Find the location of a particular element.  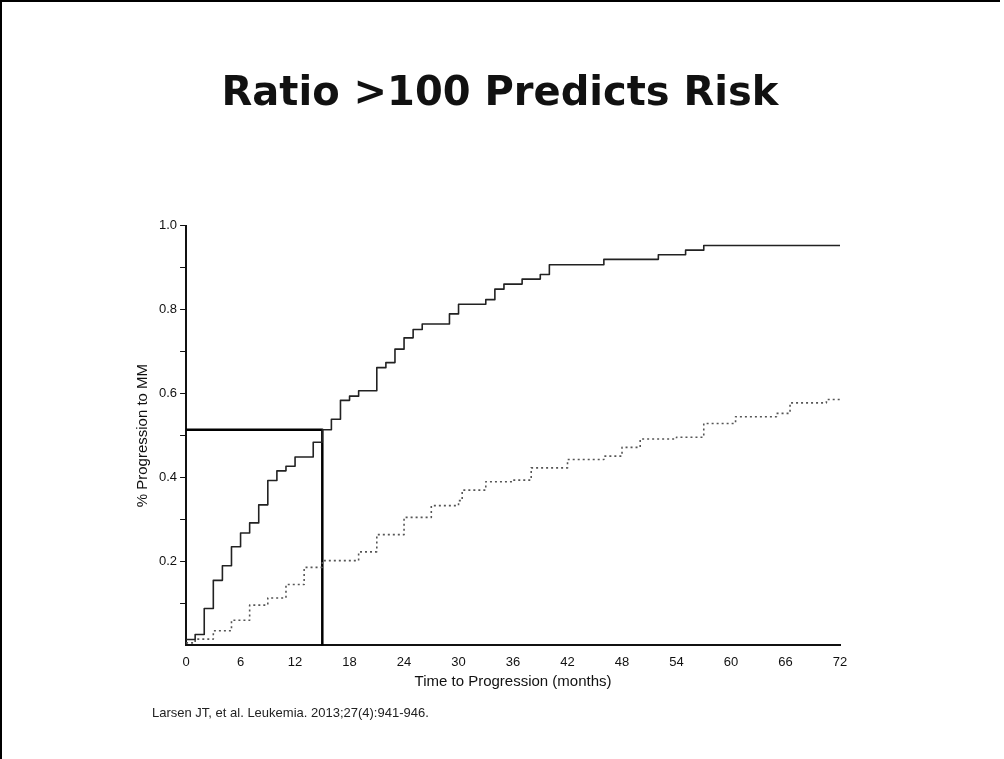

x-axis-title: Time to Progression (months) is located at coordinates (513, 681).